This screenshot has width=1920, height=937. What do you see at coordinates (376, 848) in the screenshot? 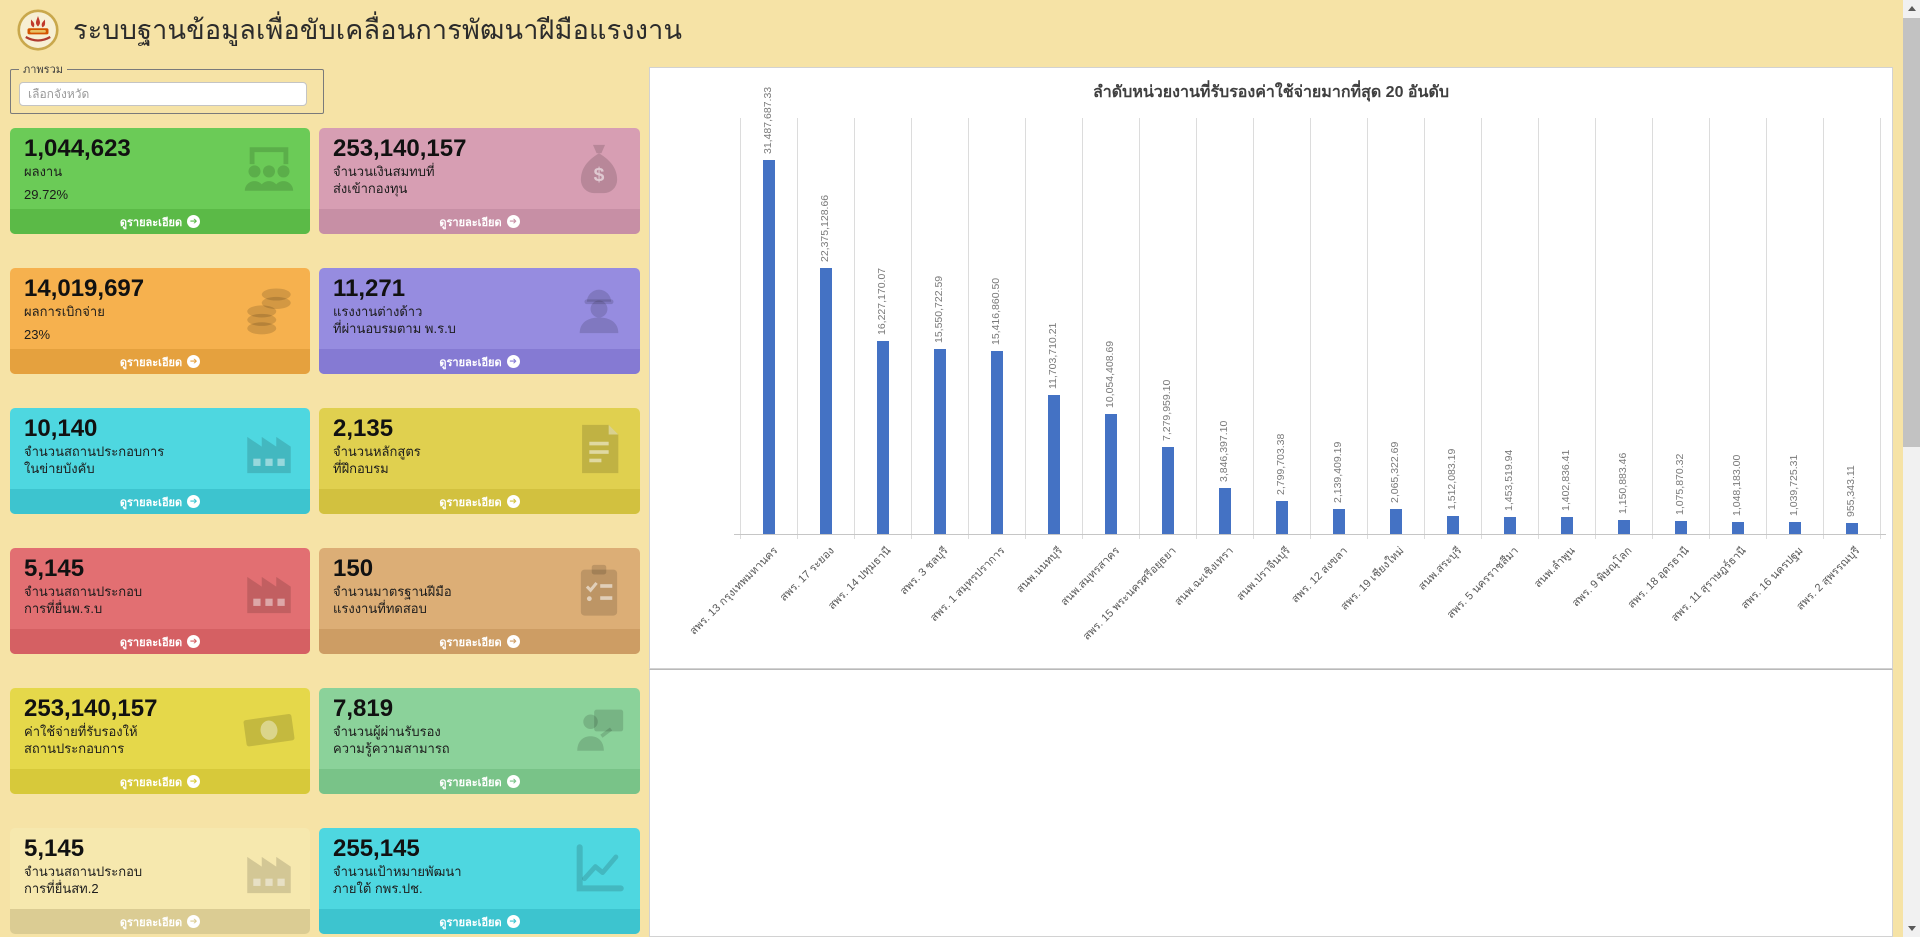
I see `stat-value: 255,145` at bounding box center [376, 848].